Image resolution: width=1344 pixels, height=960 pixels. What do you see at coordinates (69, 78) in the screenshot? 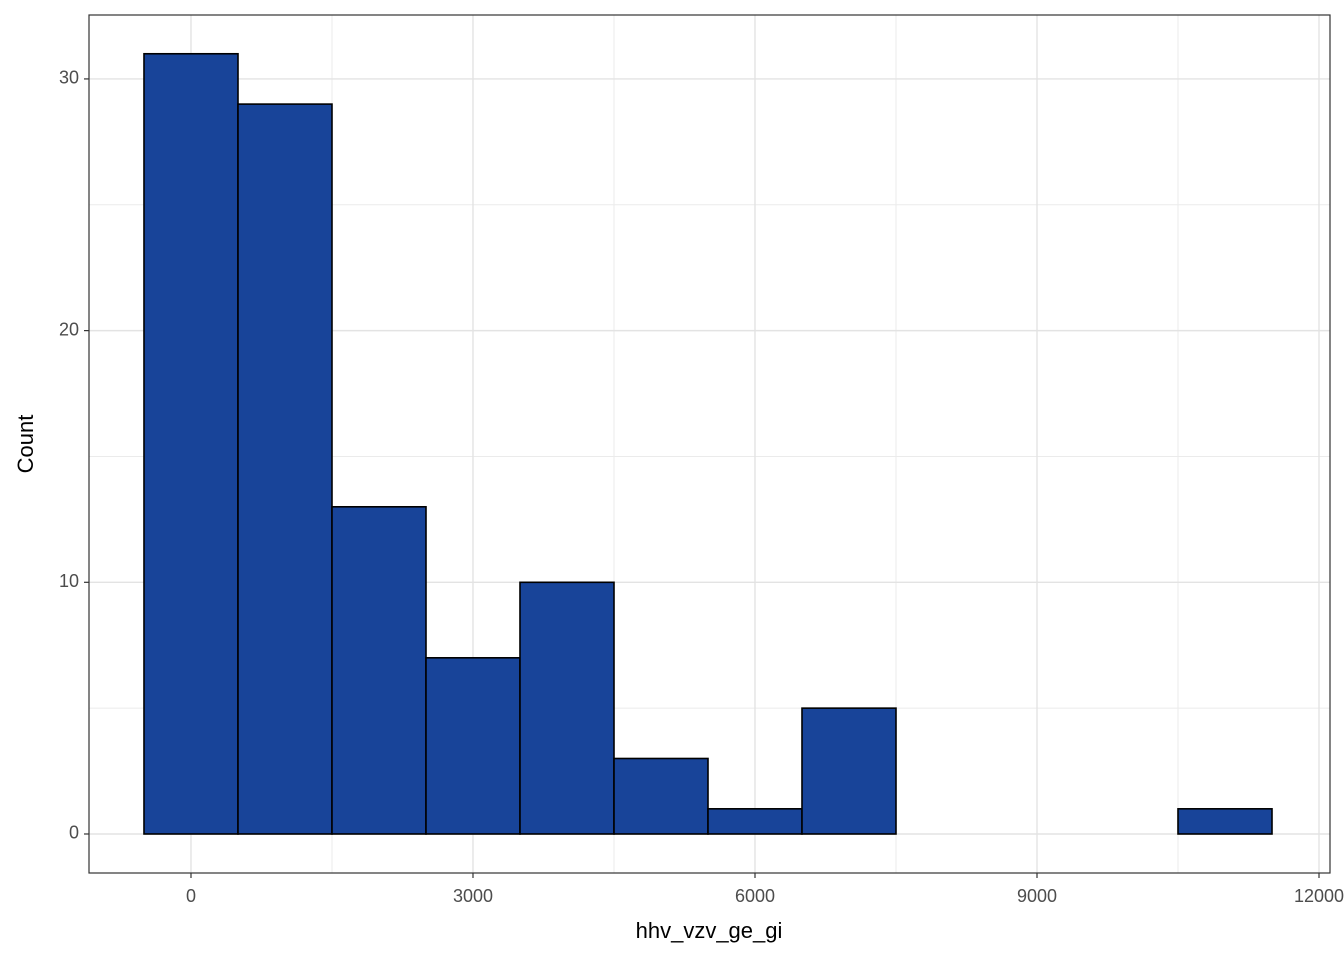
I see `y-tick-label: 30` at bounding box center [69, 78].